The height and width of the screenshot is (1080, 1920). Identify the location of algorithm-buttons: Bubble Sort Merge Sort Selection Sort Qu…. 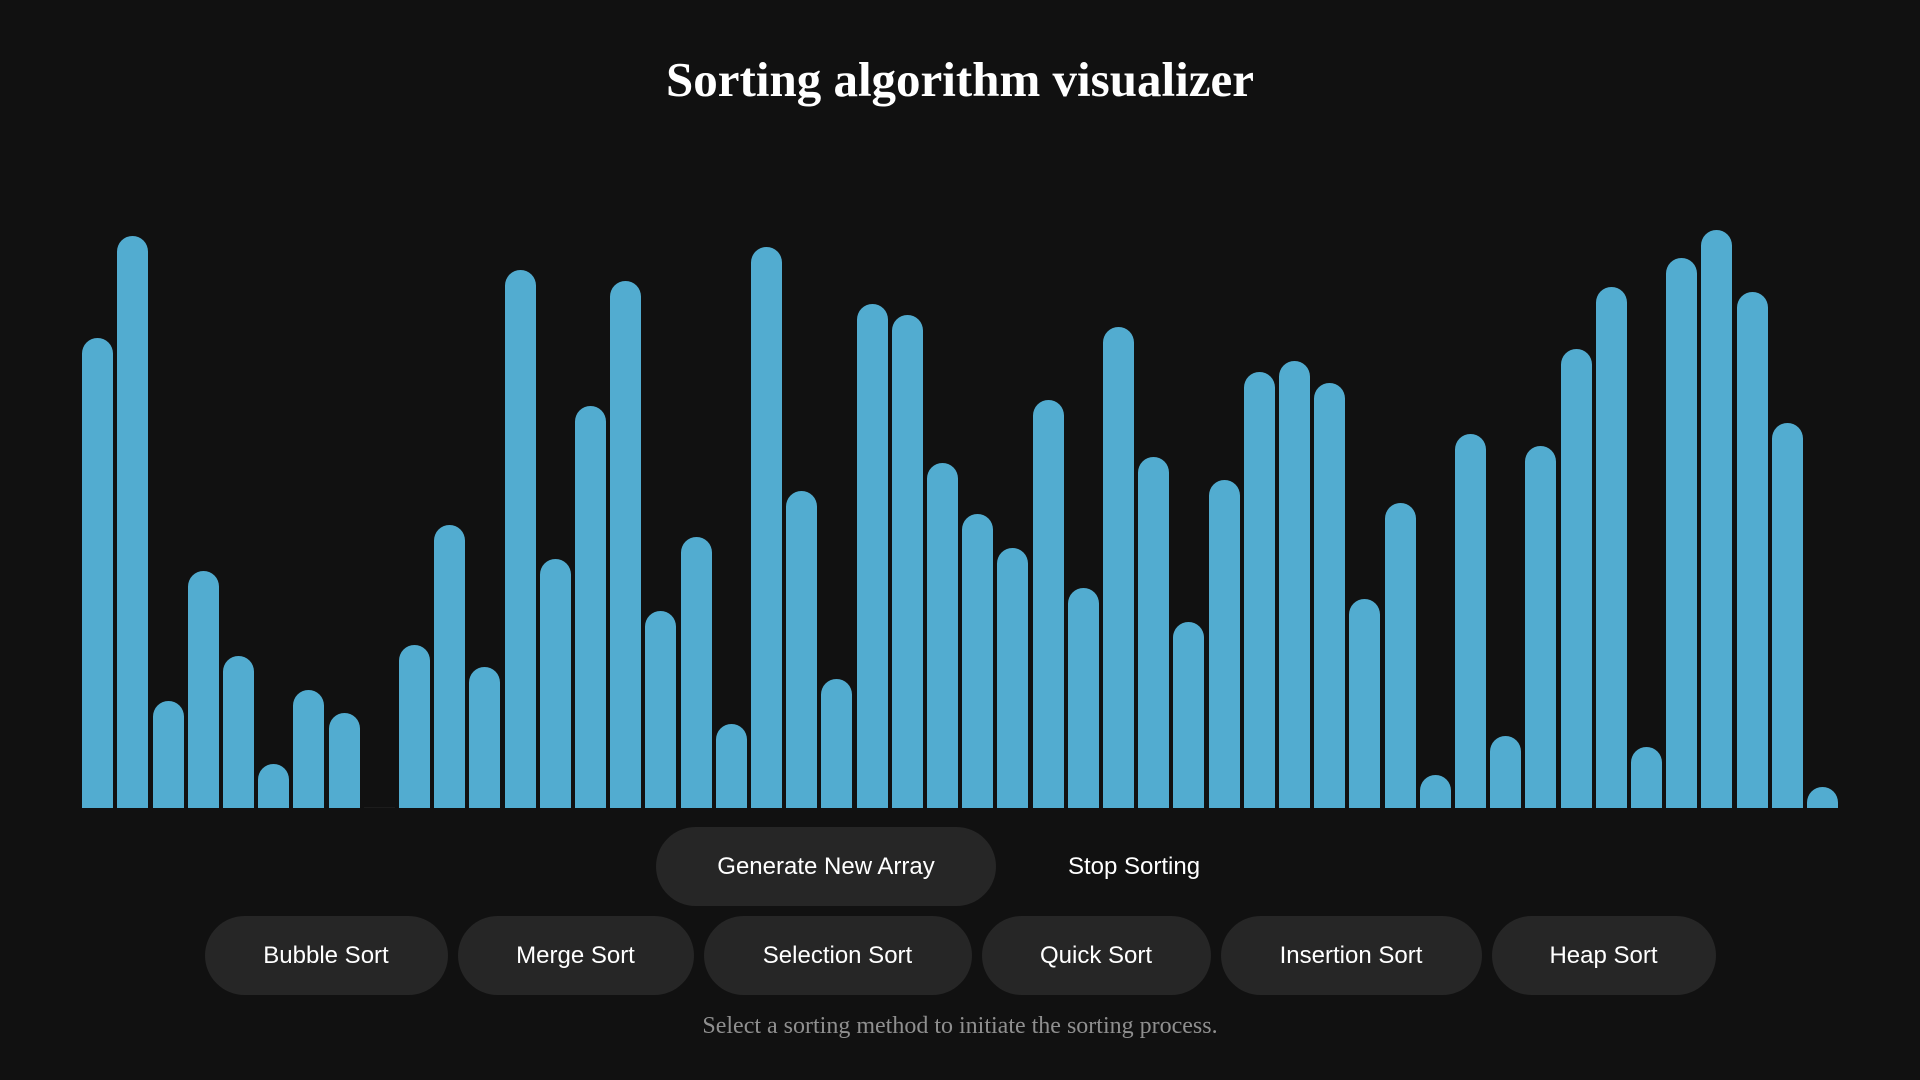
(960, 955).